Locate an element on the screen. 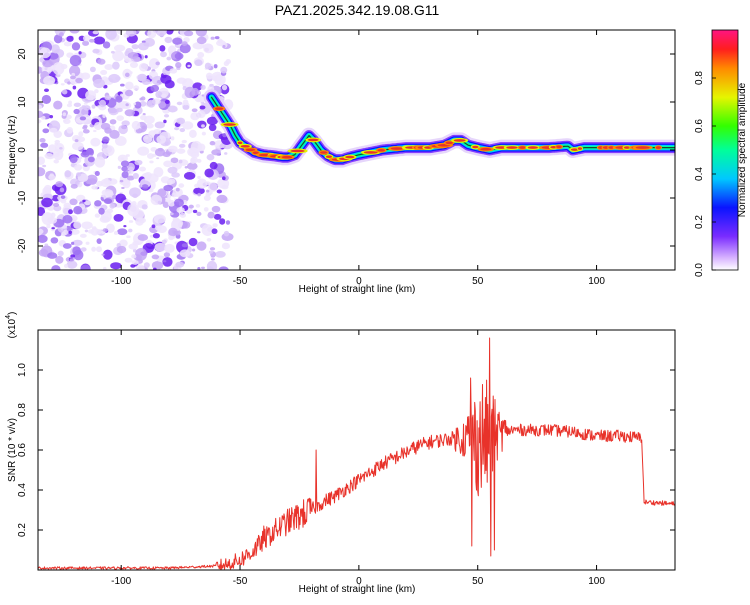 The image size is (750, 605). signal-ridge is located at coordinates (439, 128).